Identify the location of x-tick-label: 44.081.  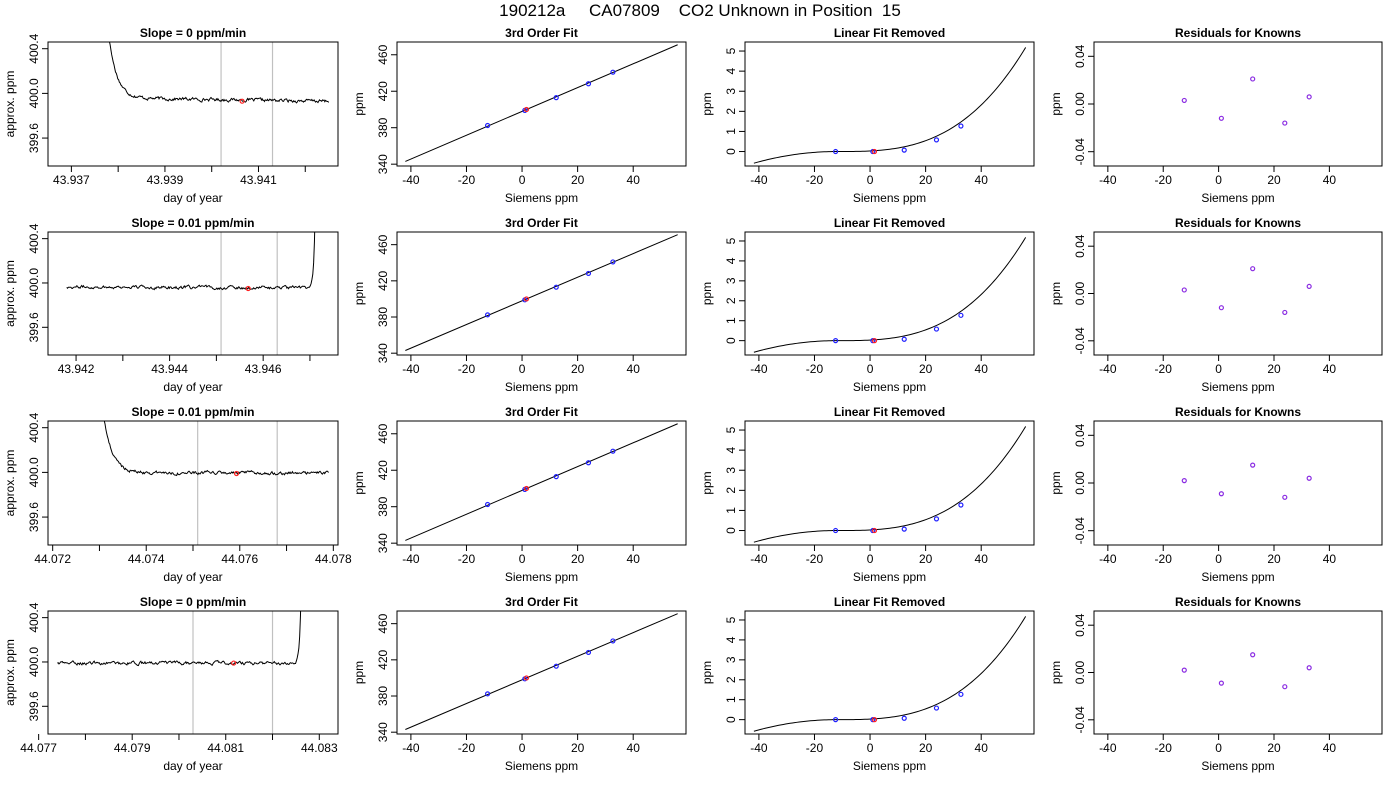
(225, 748).